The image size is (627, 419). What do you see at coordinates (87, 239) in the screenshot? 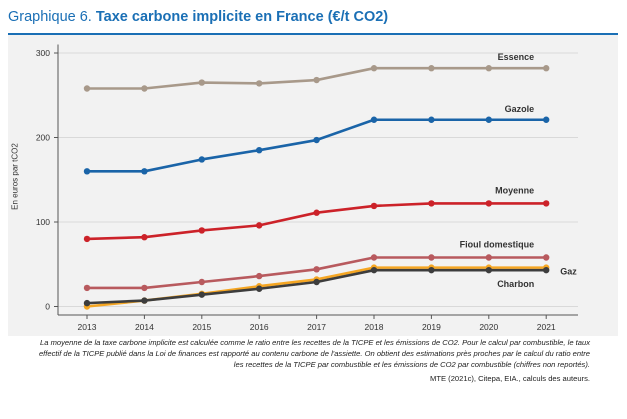
I see `data-point-moyenne-2013` at bounding box center [87, 239].